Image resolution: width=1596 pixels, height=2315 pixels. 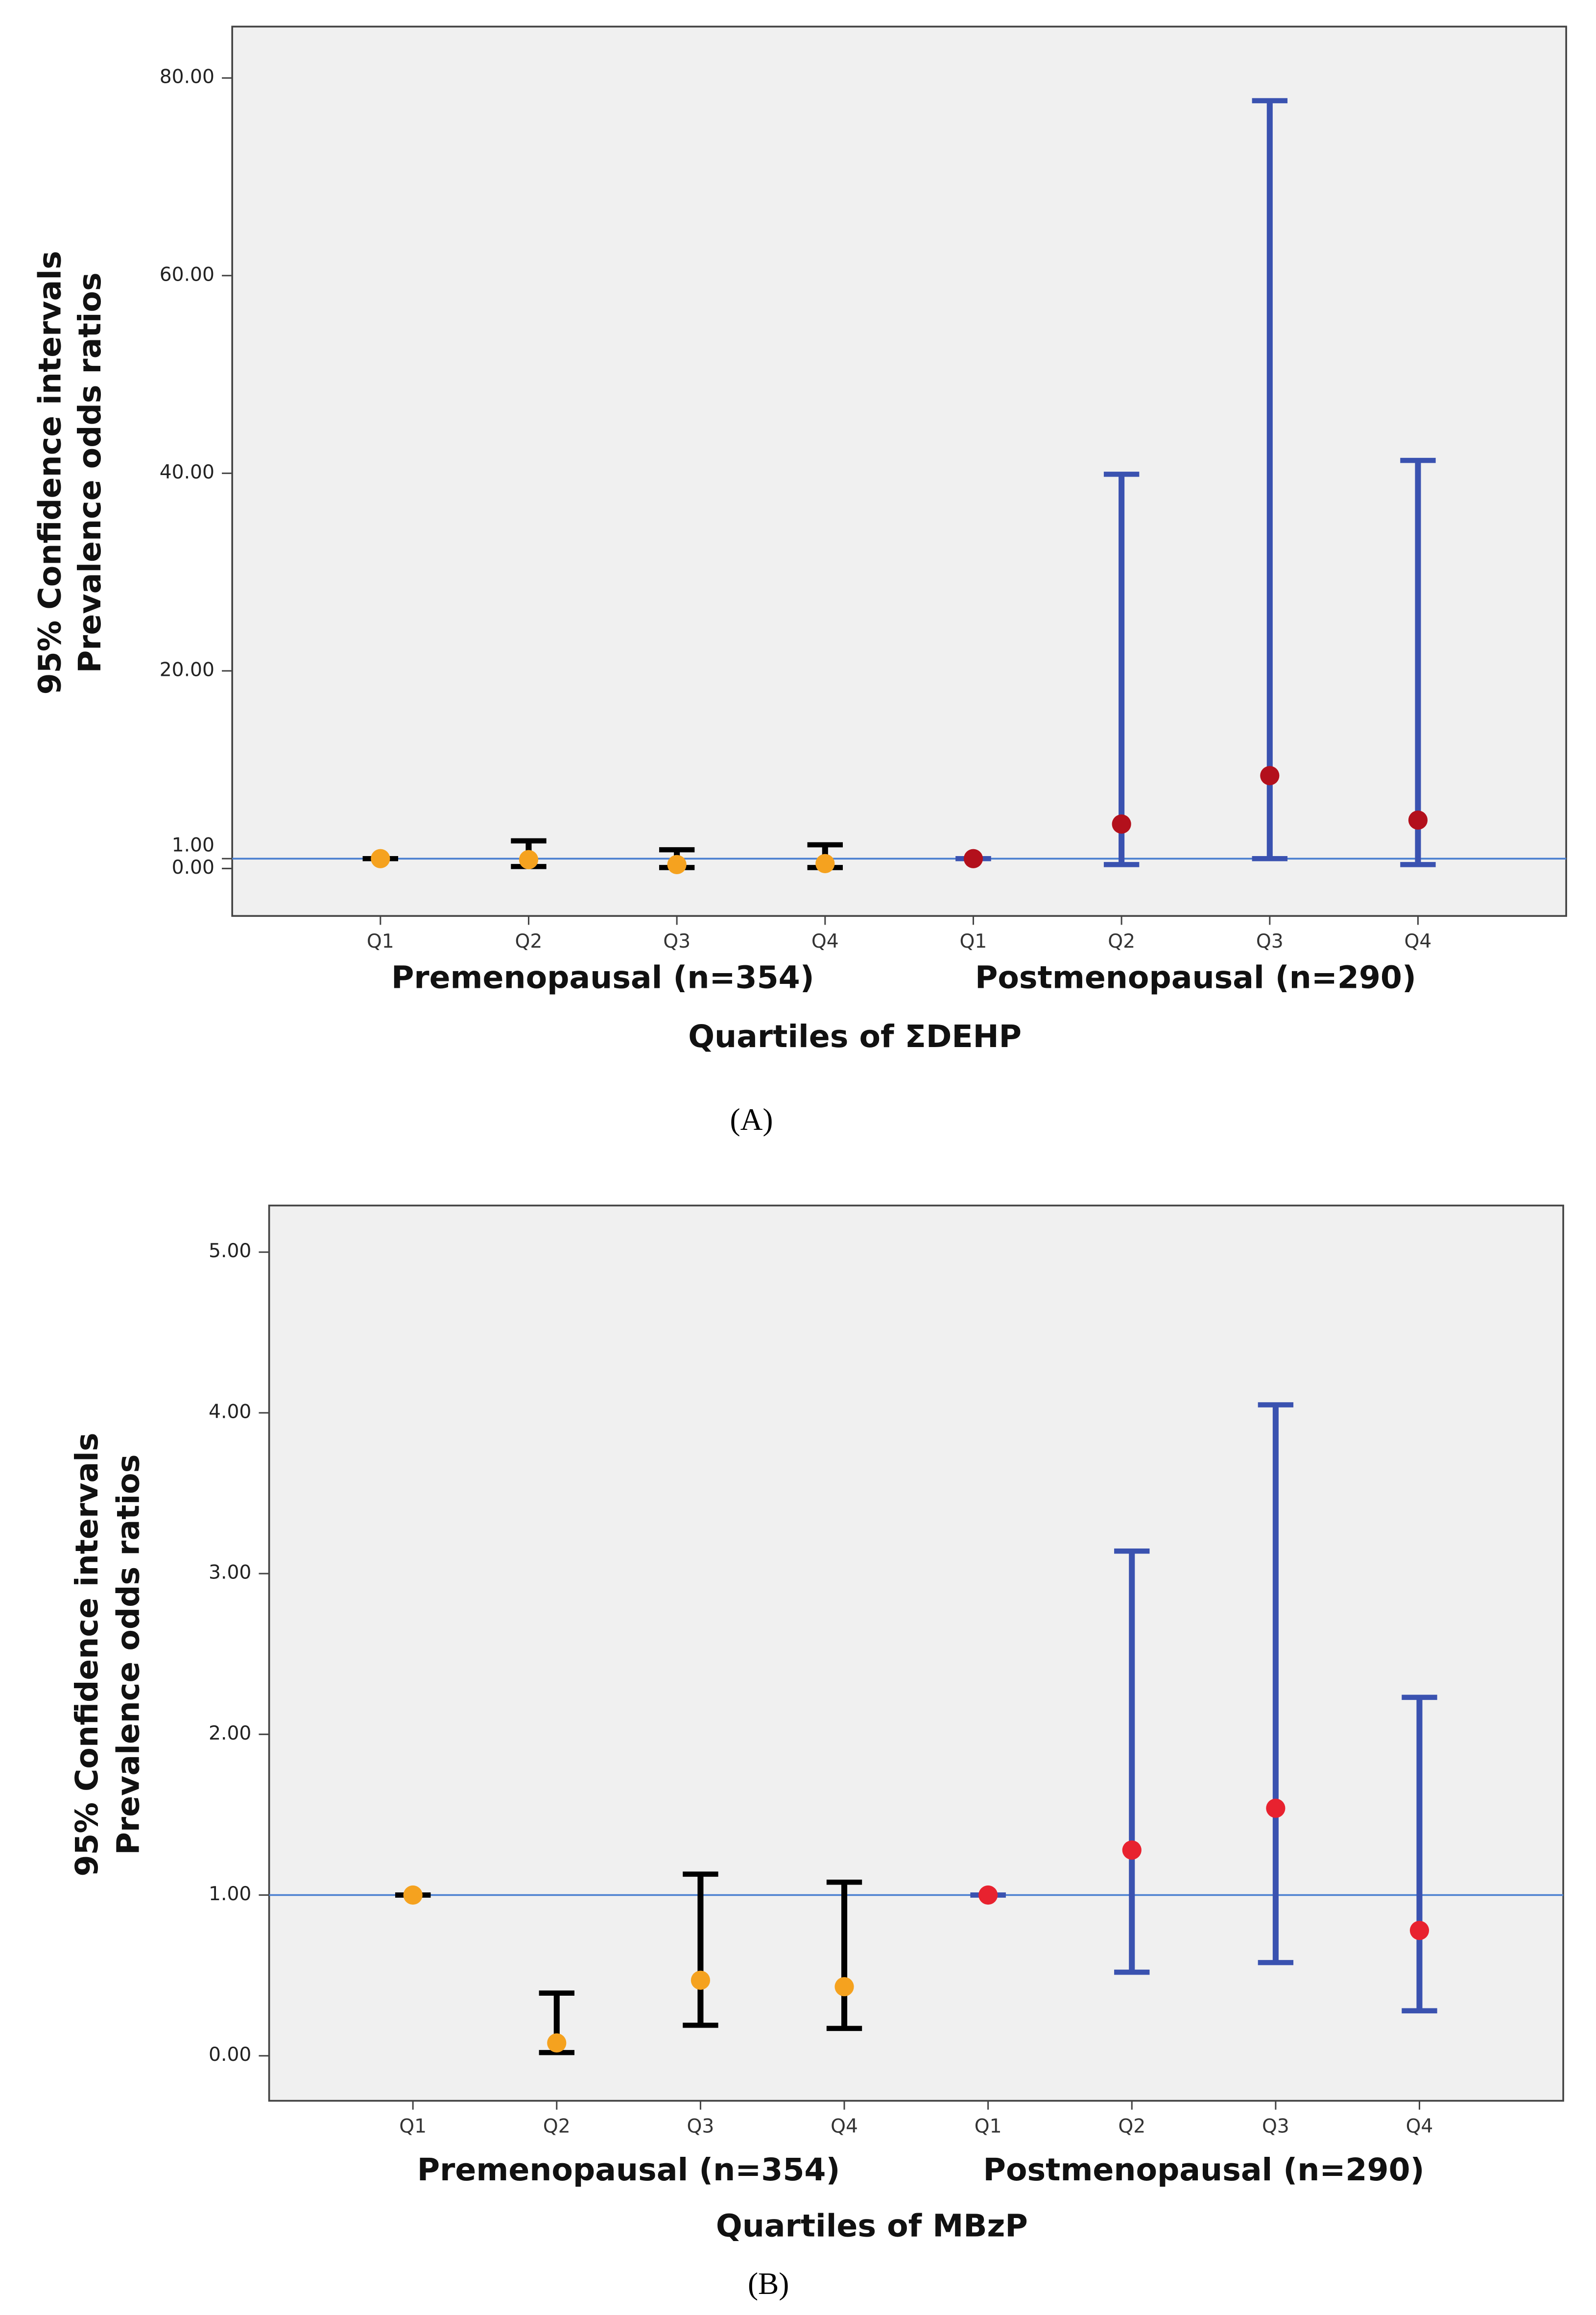 I want to click on y-tick-label: 20.00, so click(x=187, y=670).